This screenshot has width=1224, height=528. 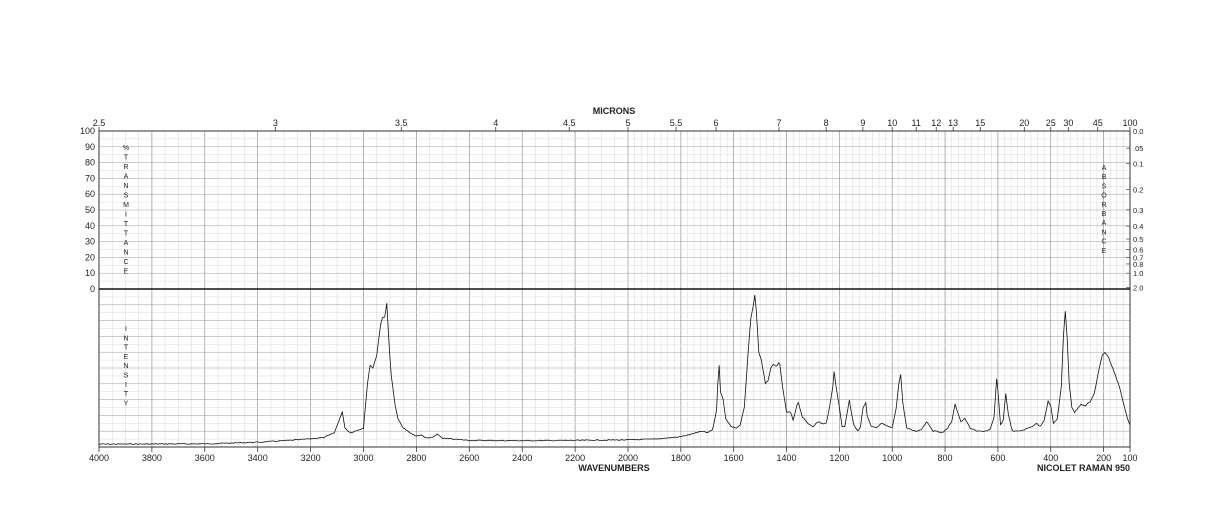 What do you see at coordinates (1138, 148) in the screenshot?
I see `absorbance-tick-label: .05` at bounding box center [1138, 148].